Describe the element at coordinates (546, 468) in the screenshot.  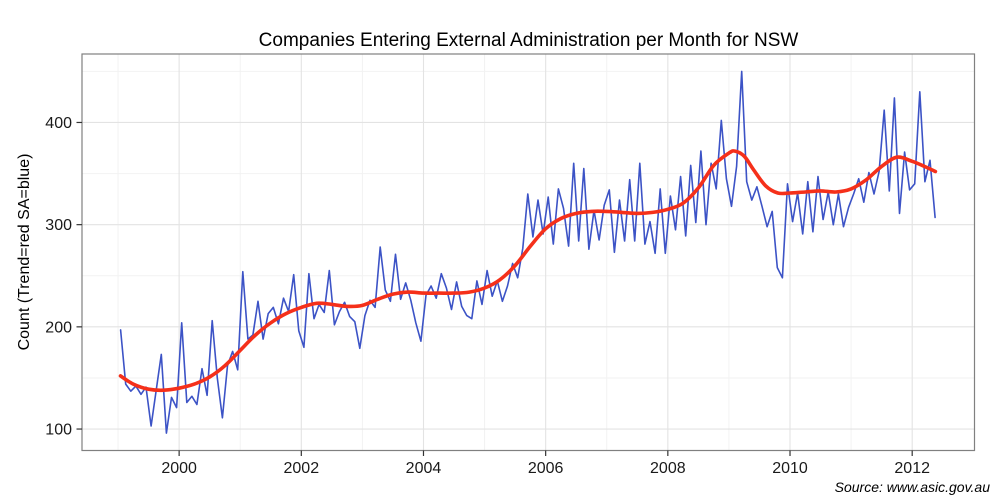
I see `x-tick-label: 2006` at that location.